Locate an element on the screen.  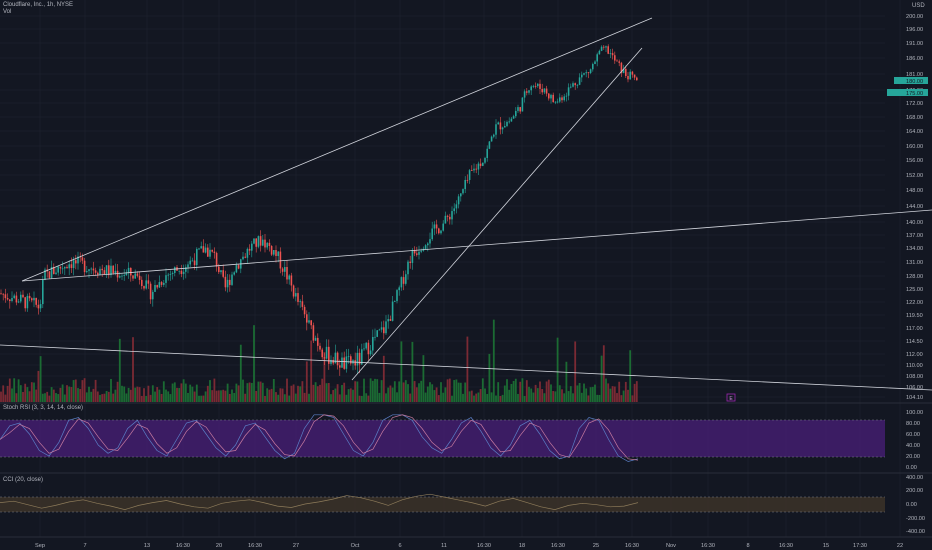
price-tick-label: 106.00 is located at coordinates (914, 388).